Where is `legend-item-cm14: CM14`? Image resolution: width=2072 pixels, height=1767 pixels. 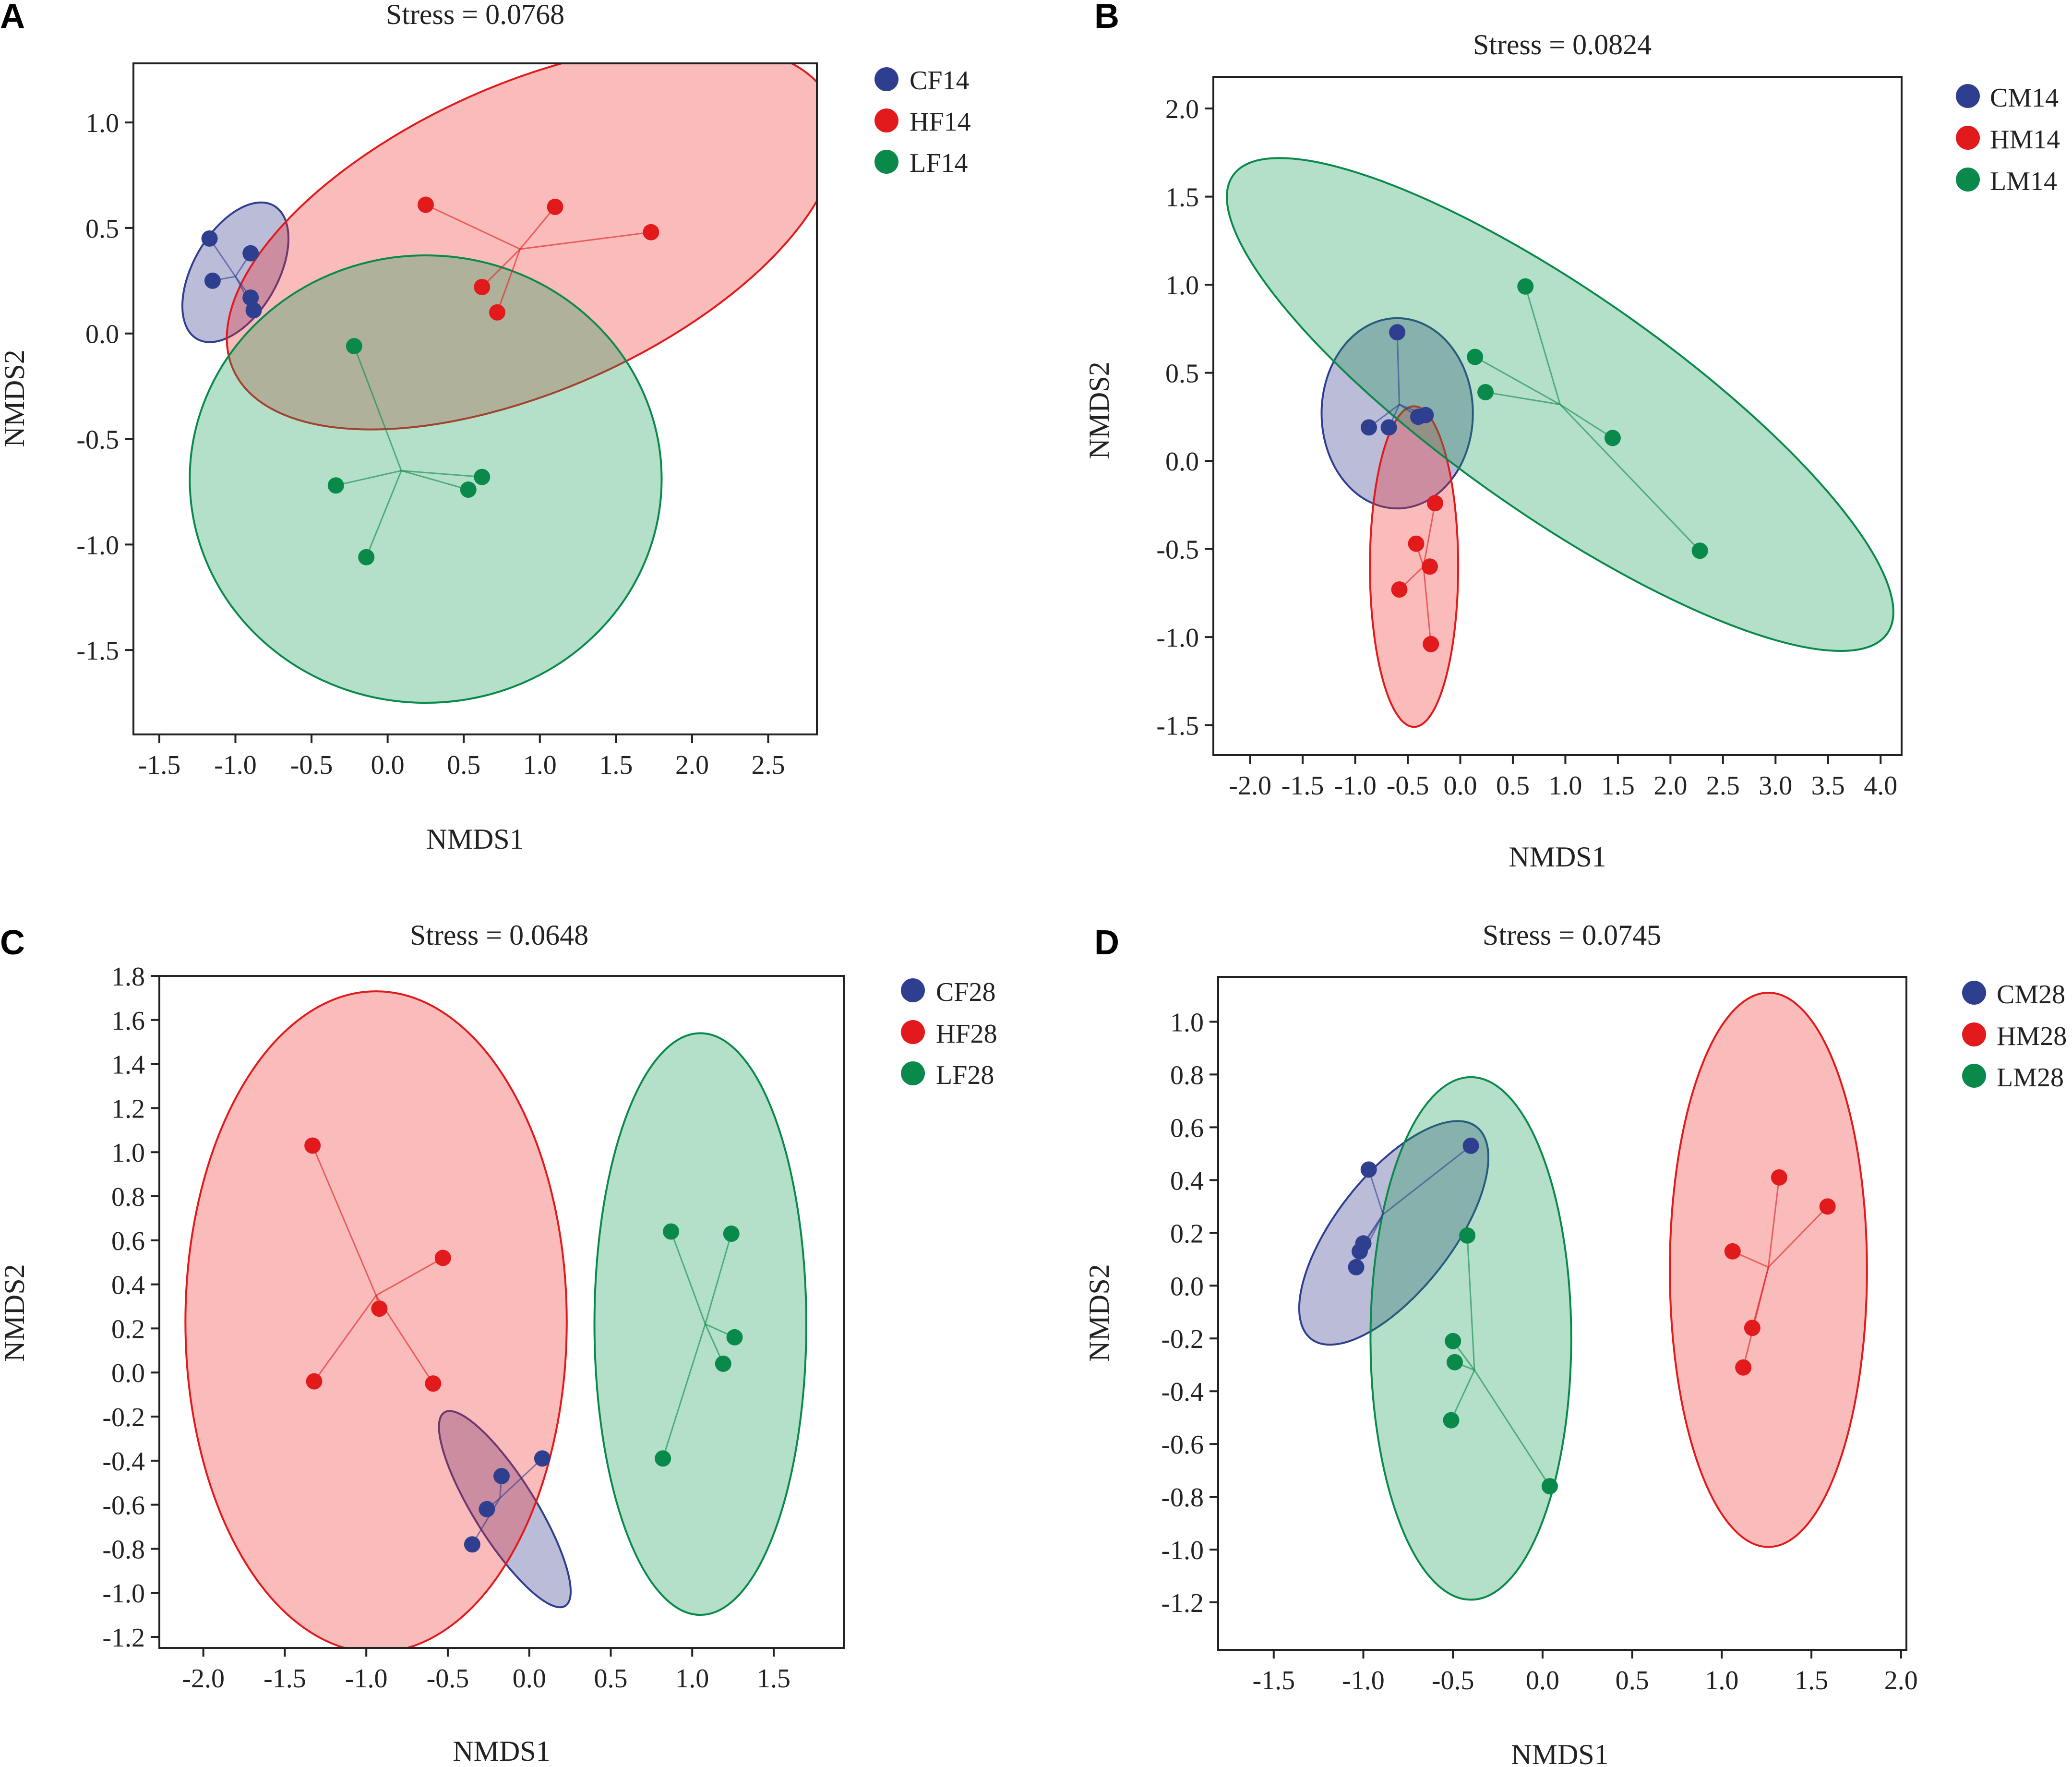 legend-item-cm14: CM14 is located at coordinates (2007, 98).